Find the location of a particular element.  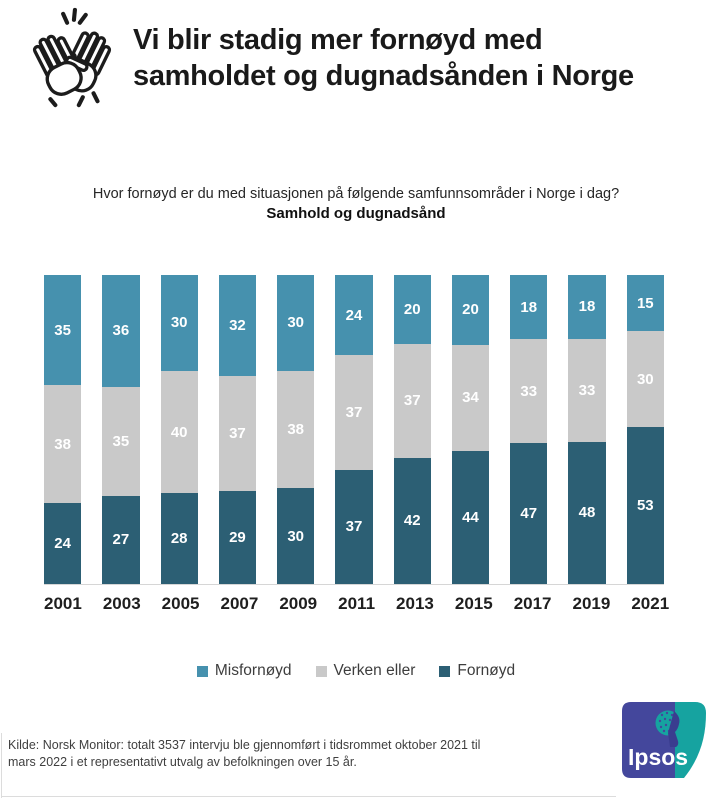

bar-segment-misfornøyd-2017: 18 is located at coordinates (529, 307).